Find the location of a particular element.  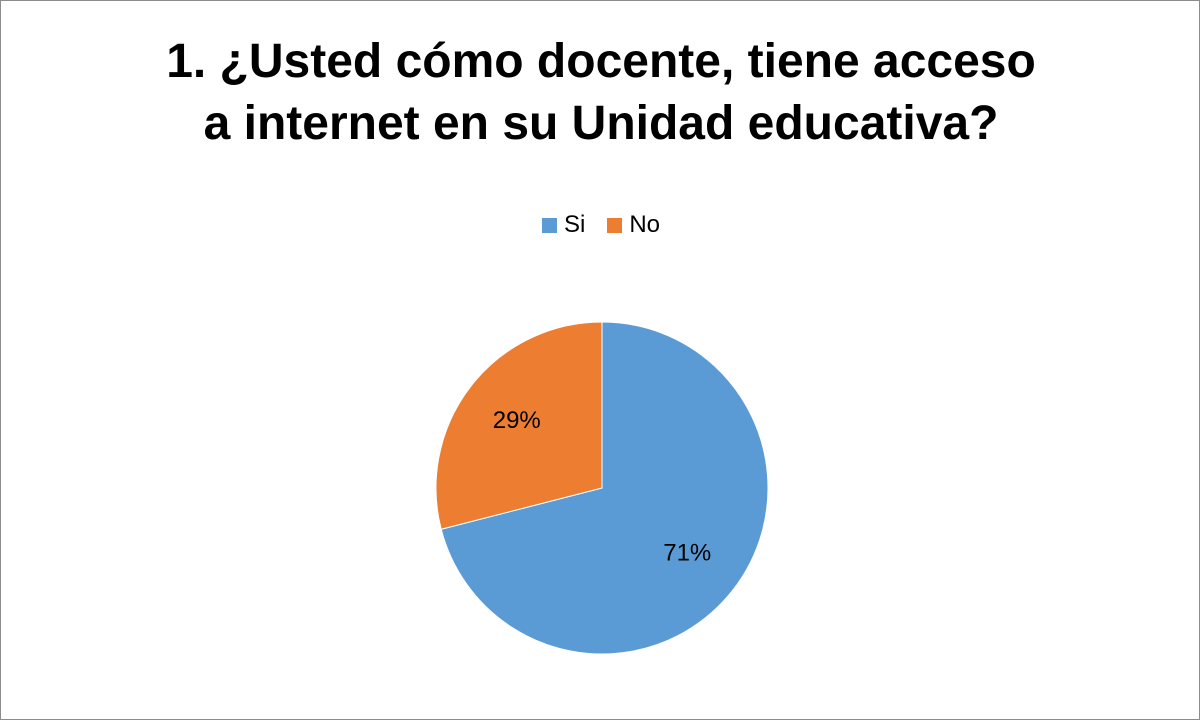

pie-slice-no is located at coordinates (519, 425).